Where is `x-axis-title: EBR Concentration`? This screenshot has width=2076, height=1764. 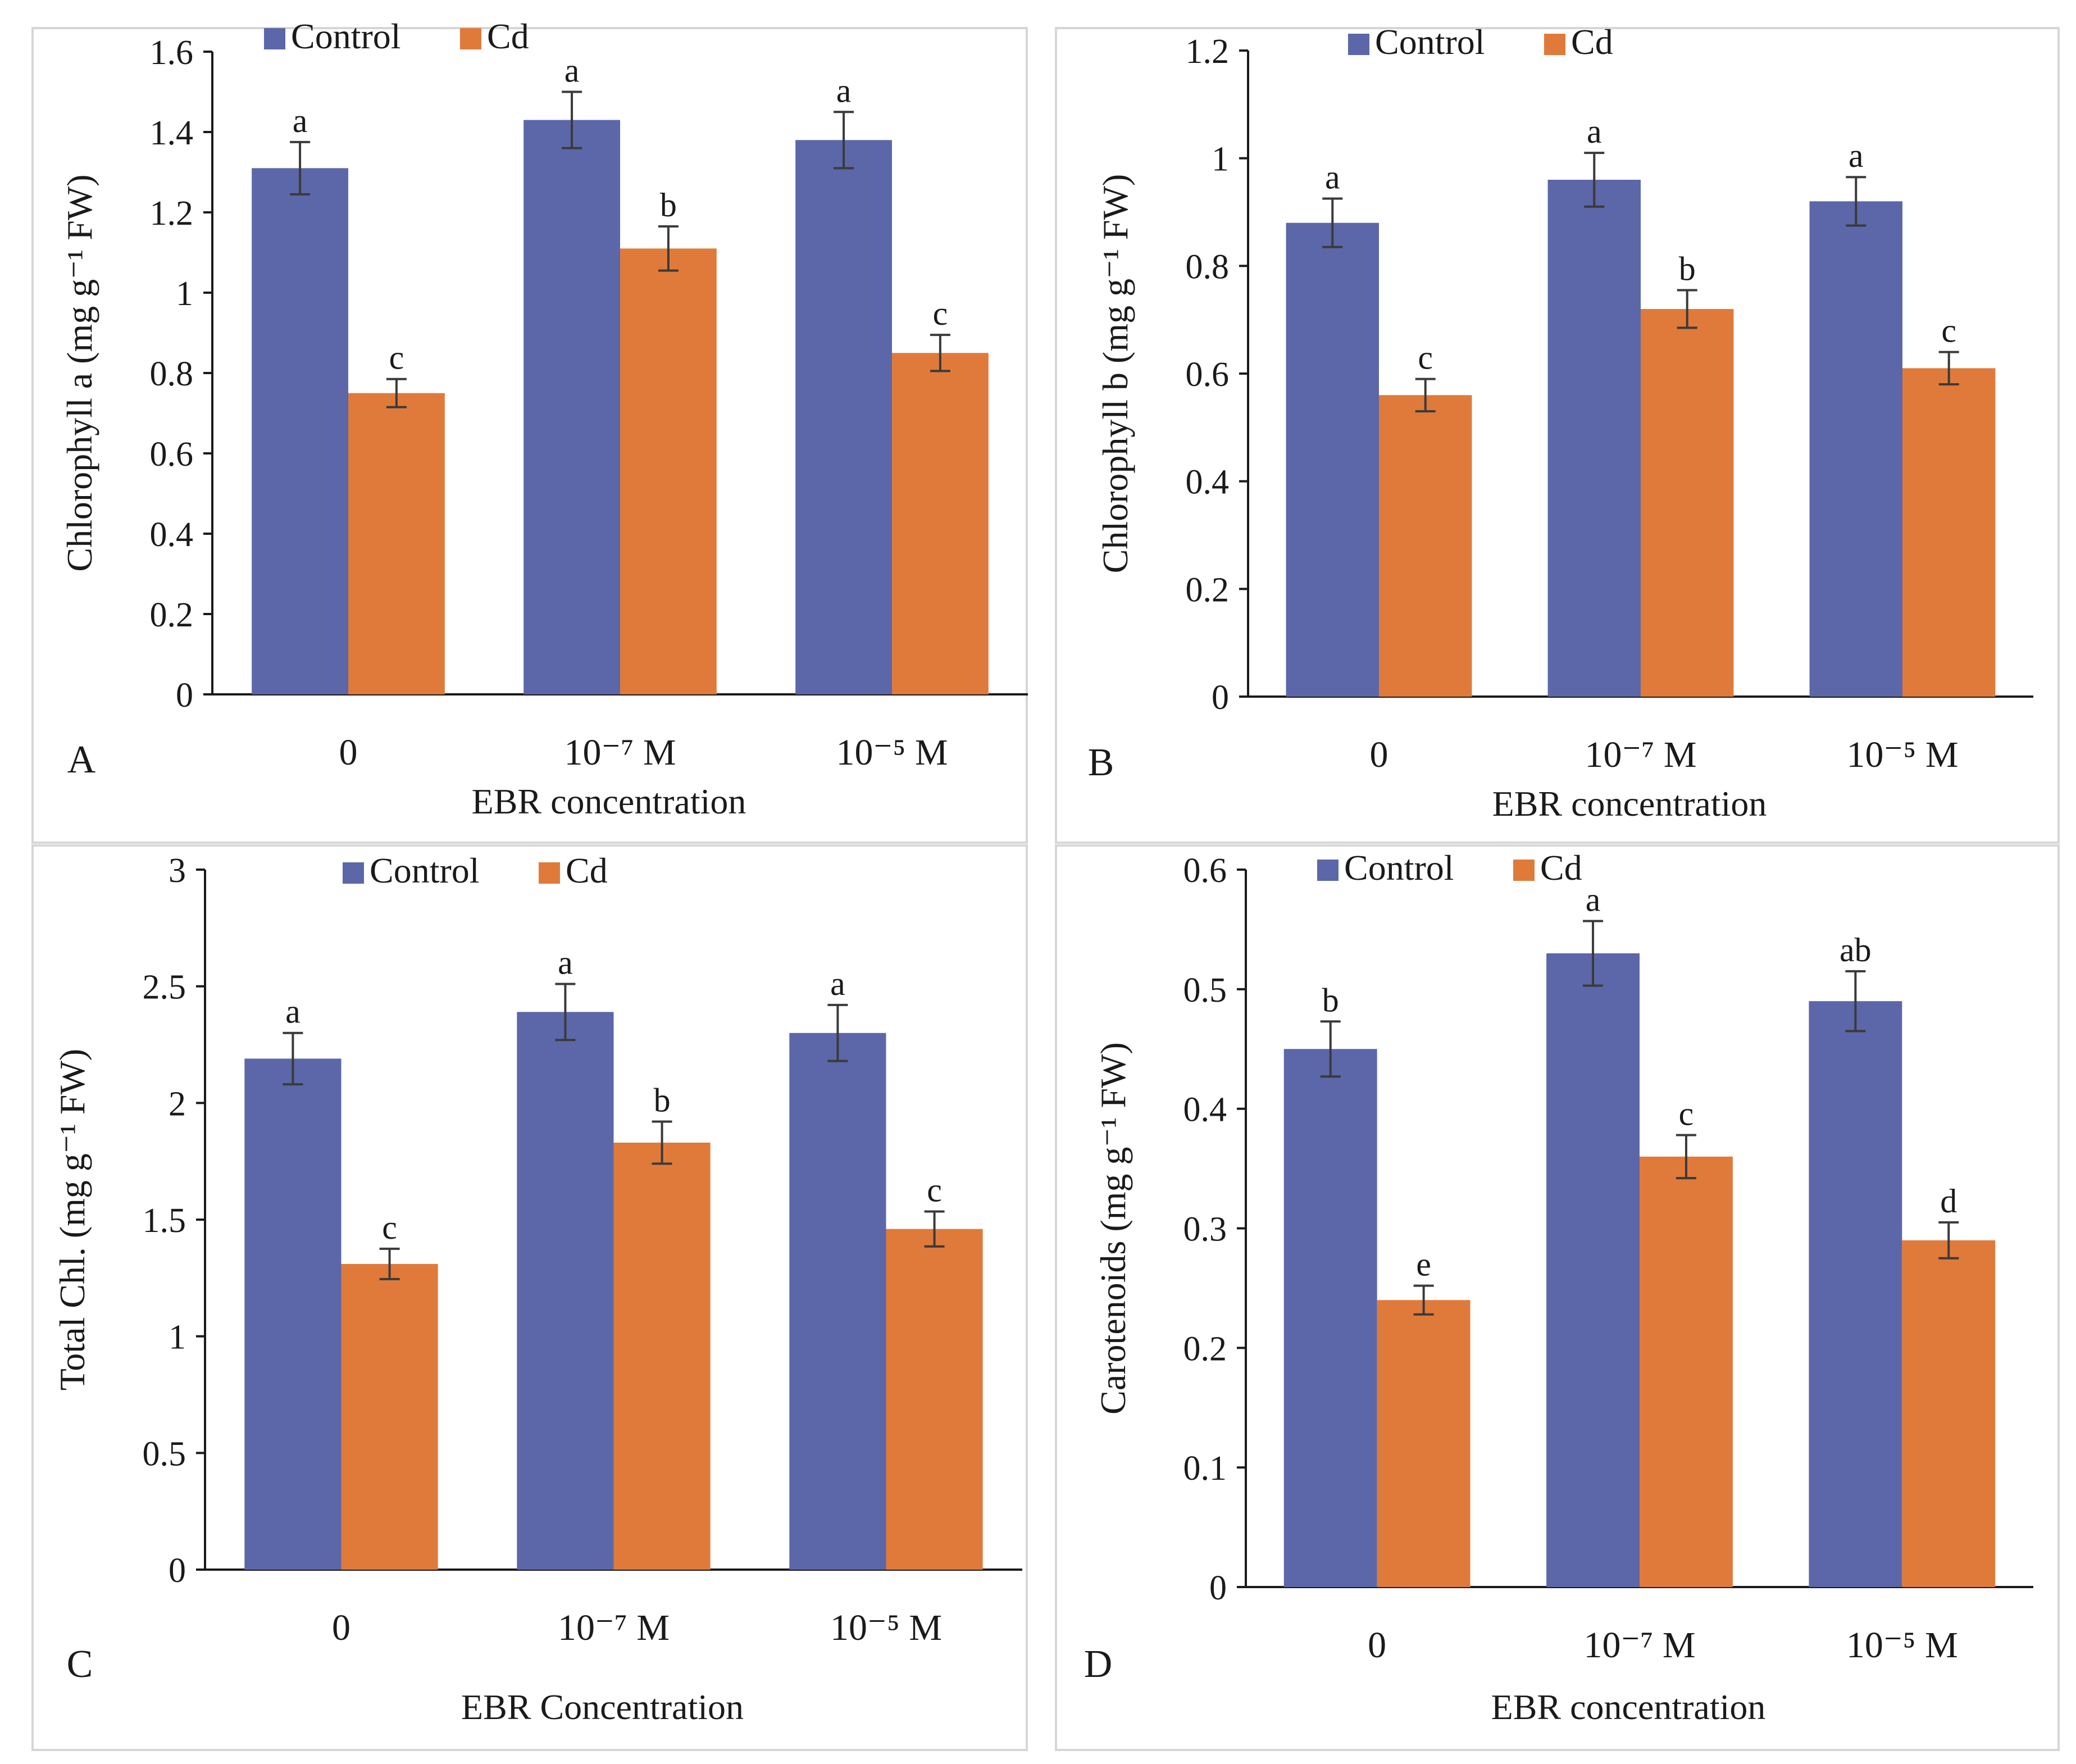
x-axis-title: EBR Concentration is located at coordinates (602, 1707).